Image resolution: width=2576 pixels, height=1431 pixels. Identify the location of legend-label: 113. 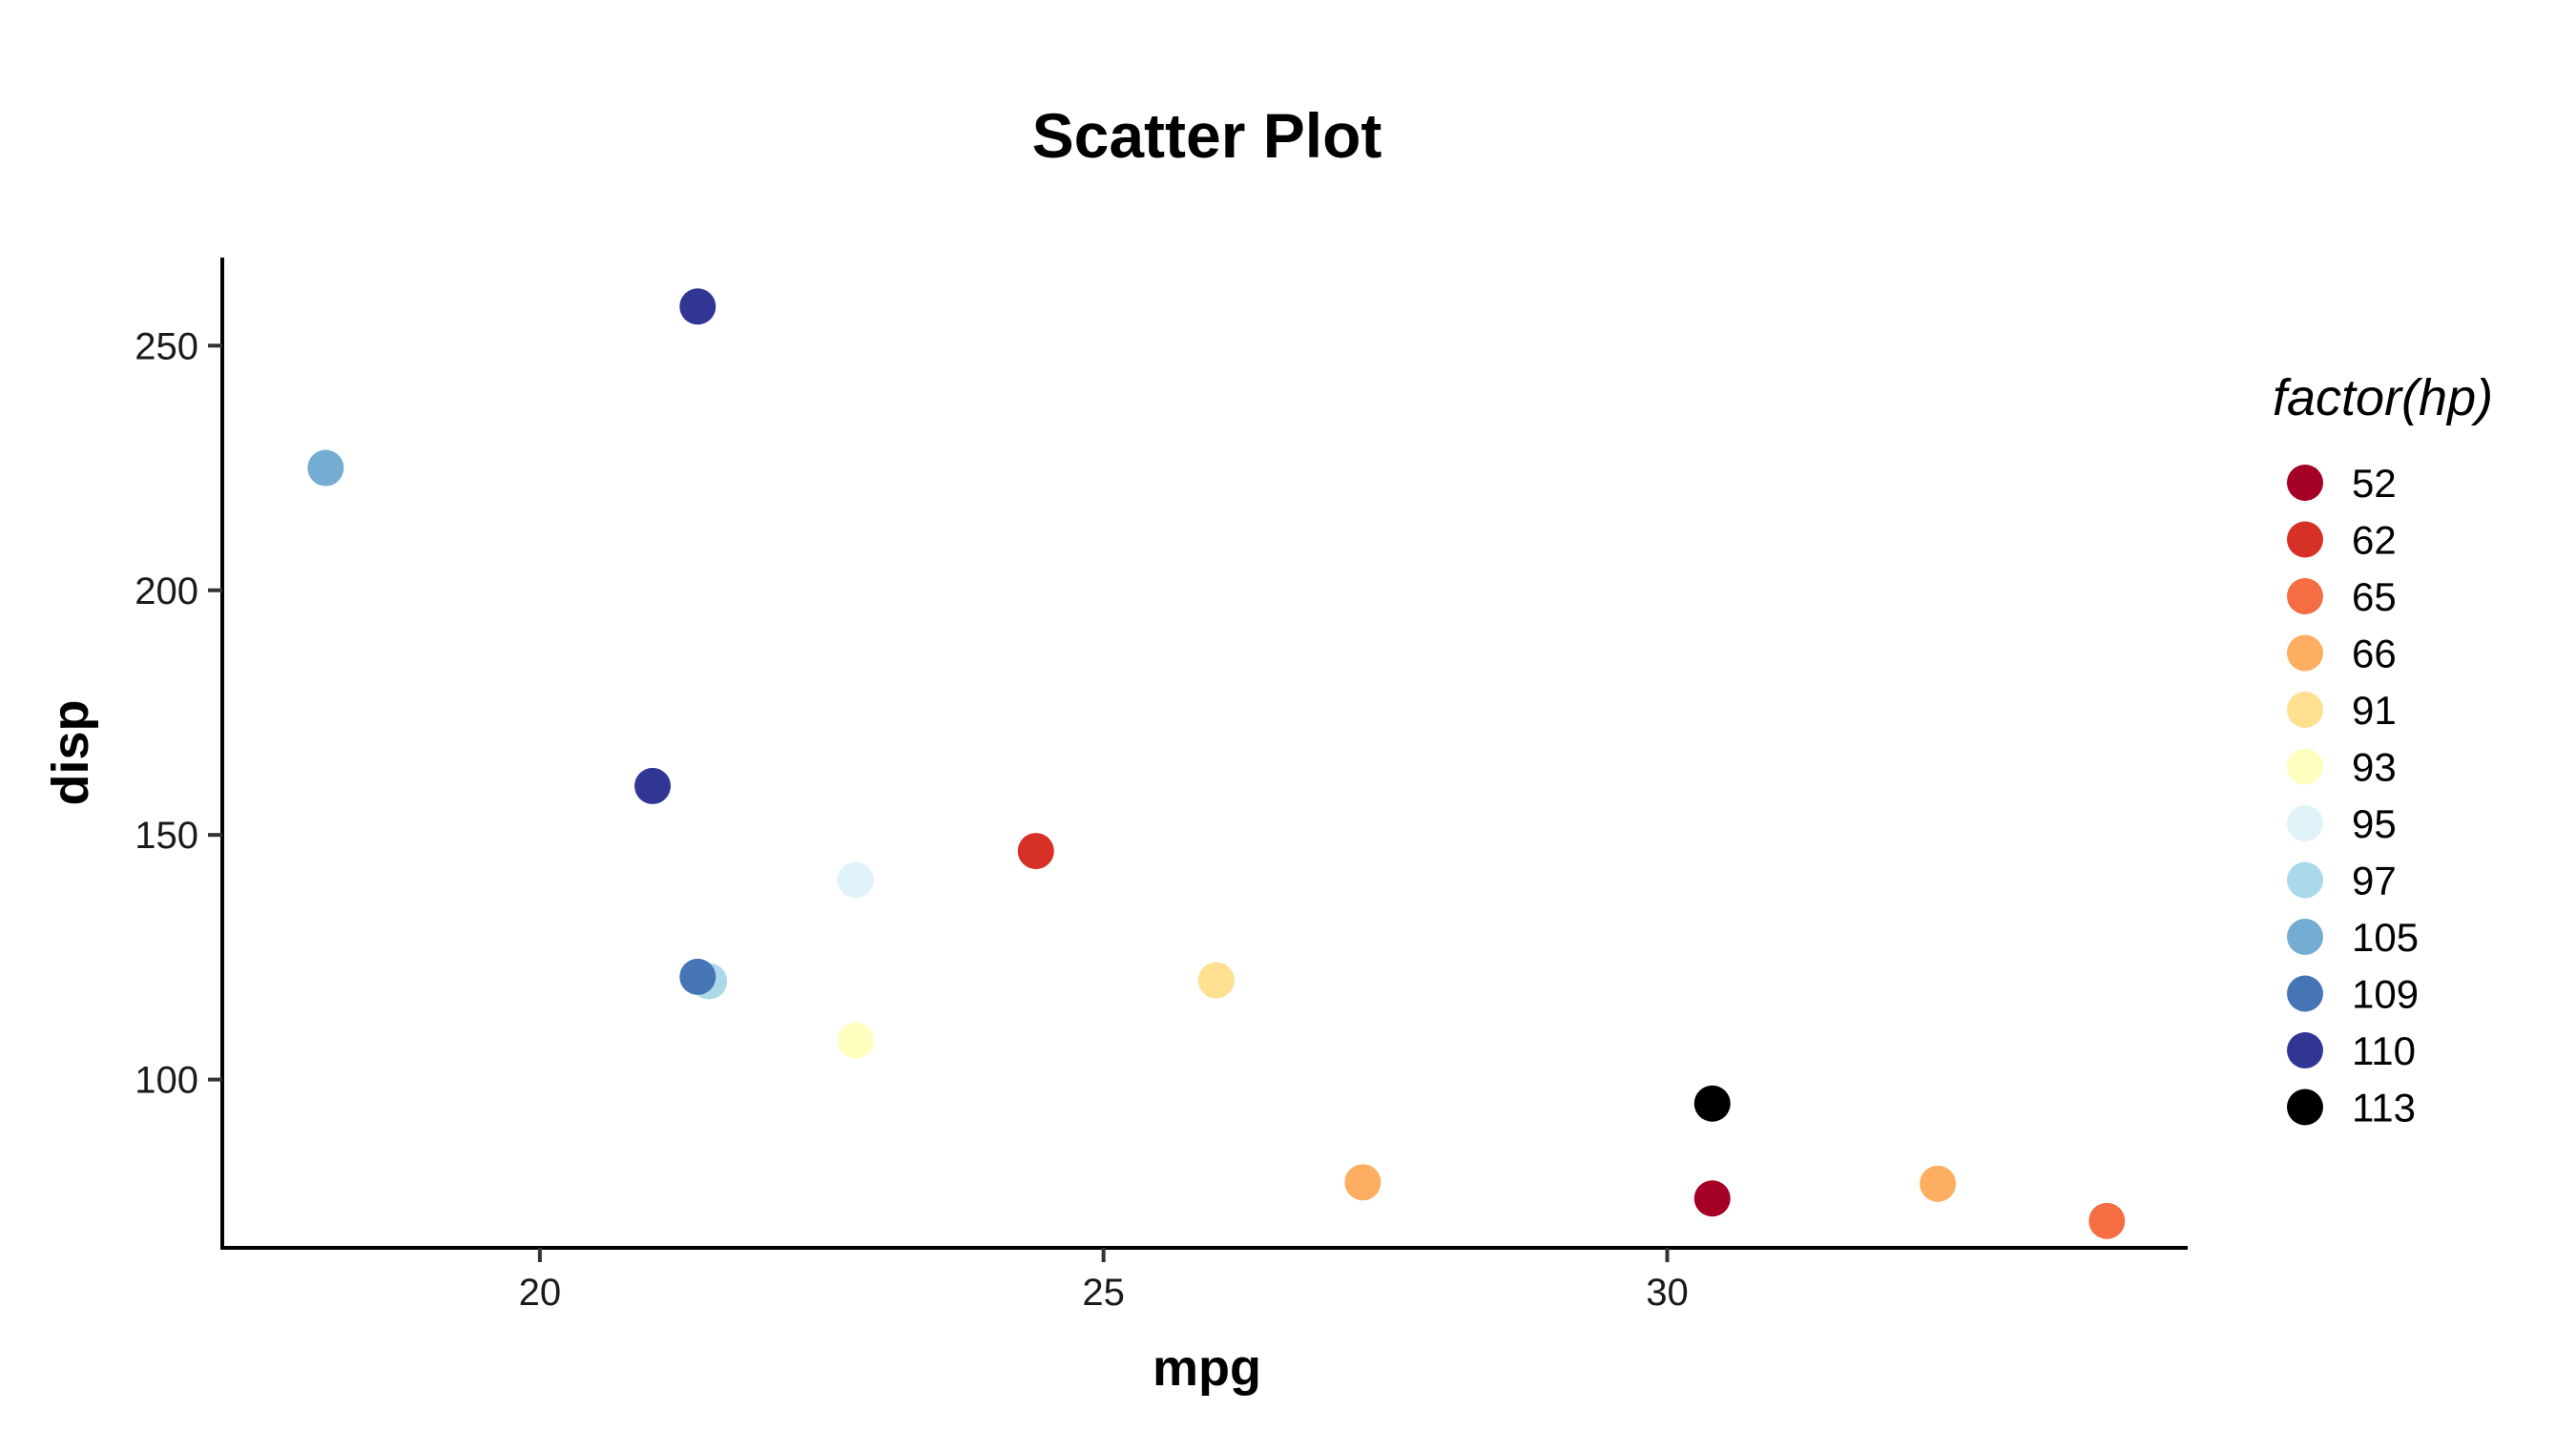
(2384, 1108).